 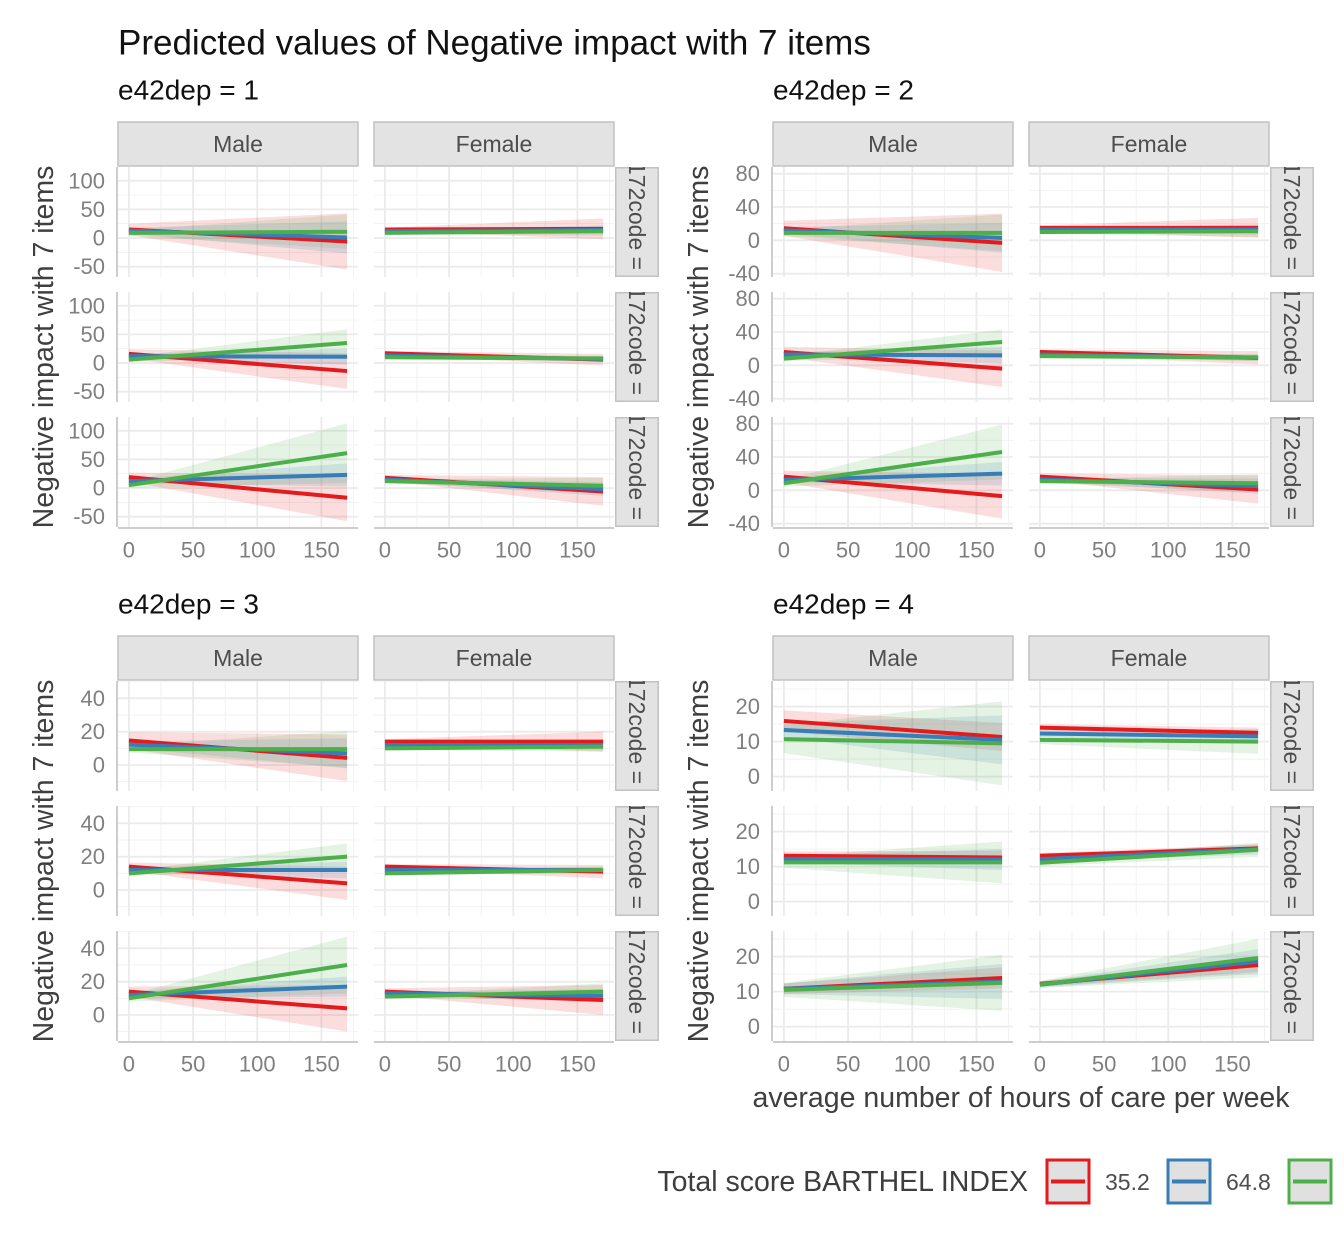 I want to click on x-axis-title: average number of hours of care per week, so click(x=1021, y=1098).